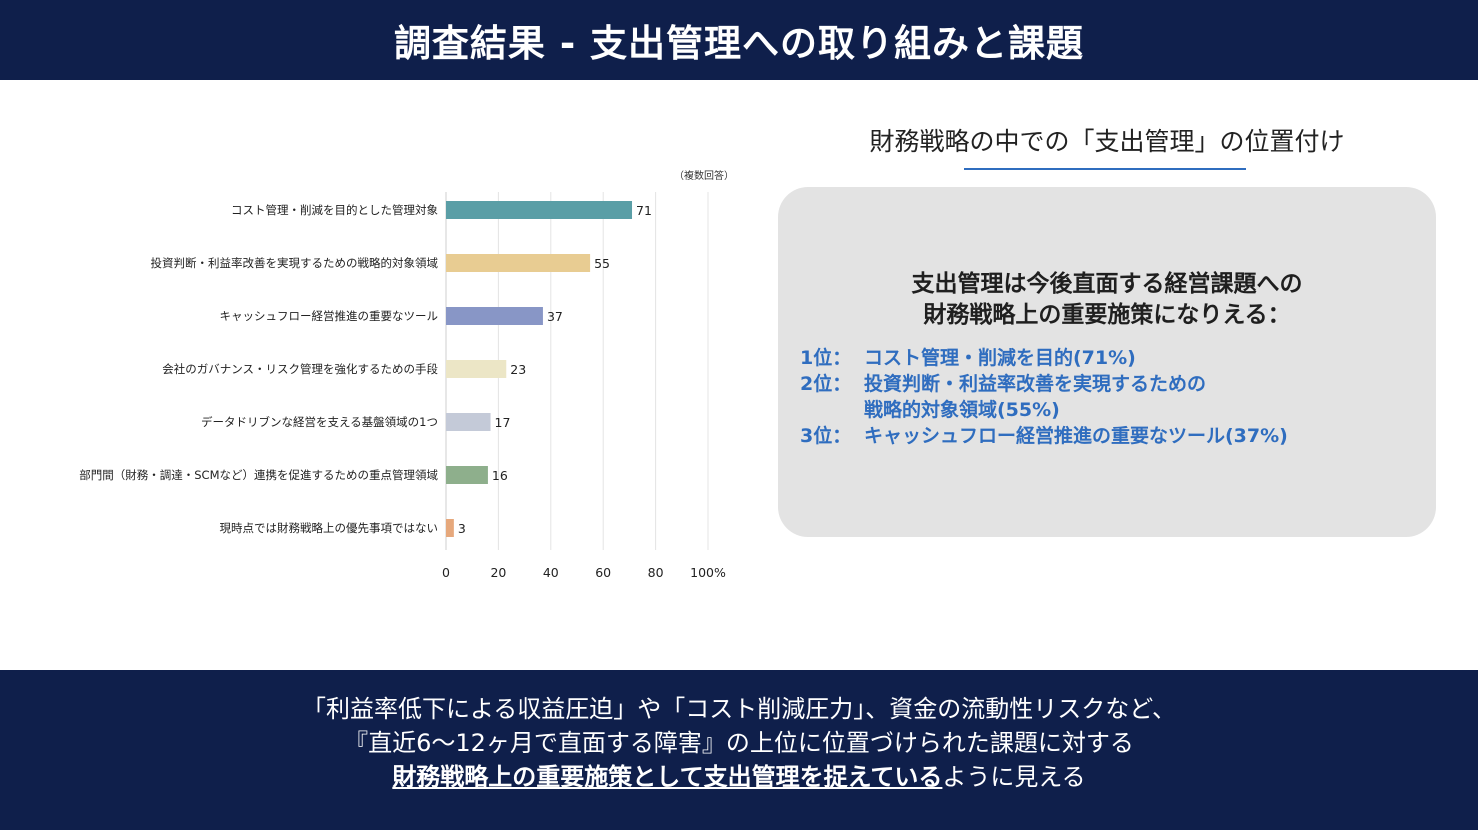 This screenshot has height=830, width=1478. I want to click on footer-line-1: 「利益率低下による収益圧迫」や「コスト削減圧力」、資金の流動性リスクなど、, so click(739, 709).